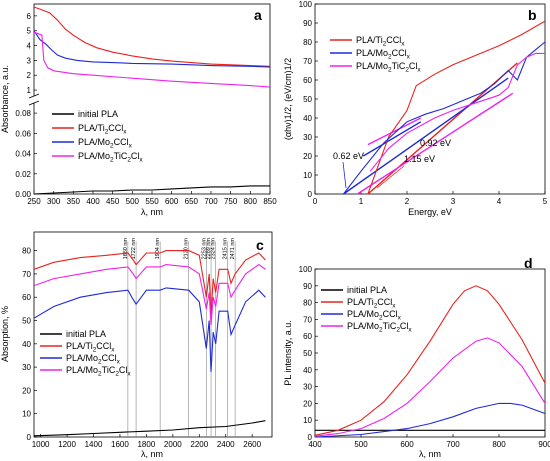 The height and width of the screenshot is (461, 550). What do you see at coordinates (93, 201) in the screenshot?
I see `panel-a-x-tick-label: 400` at bounding box center [93, 201].